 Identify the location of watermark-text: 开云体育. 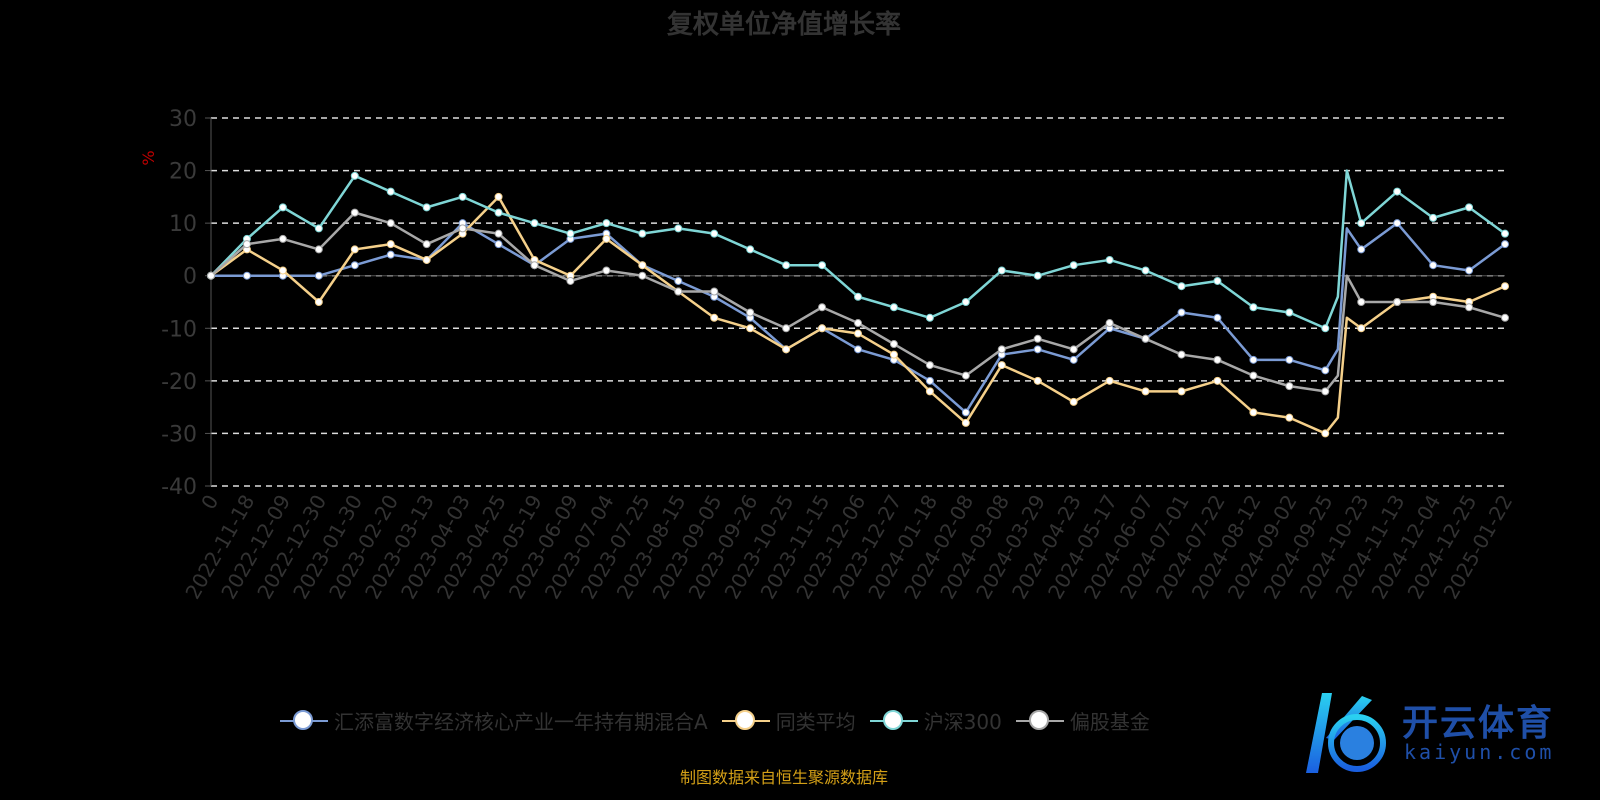
(1478, 723).